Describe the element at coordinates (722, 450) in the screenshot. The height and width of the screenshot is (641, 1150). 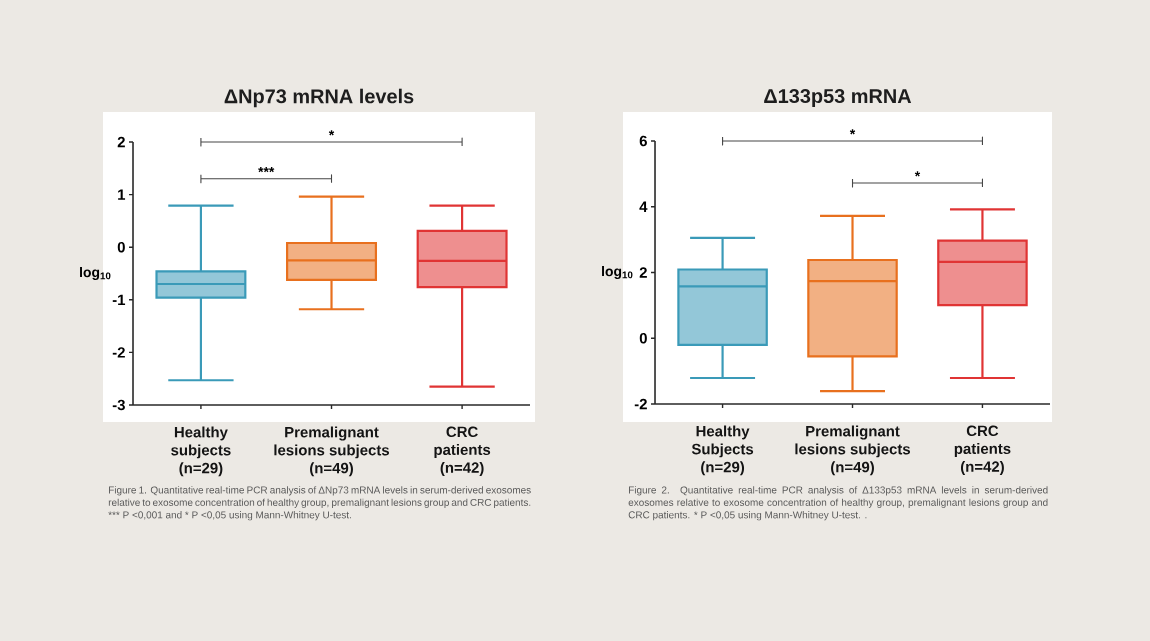
I see `x-tick-label: Healthy Subjects (n=29)` at that location.